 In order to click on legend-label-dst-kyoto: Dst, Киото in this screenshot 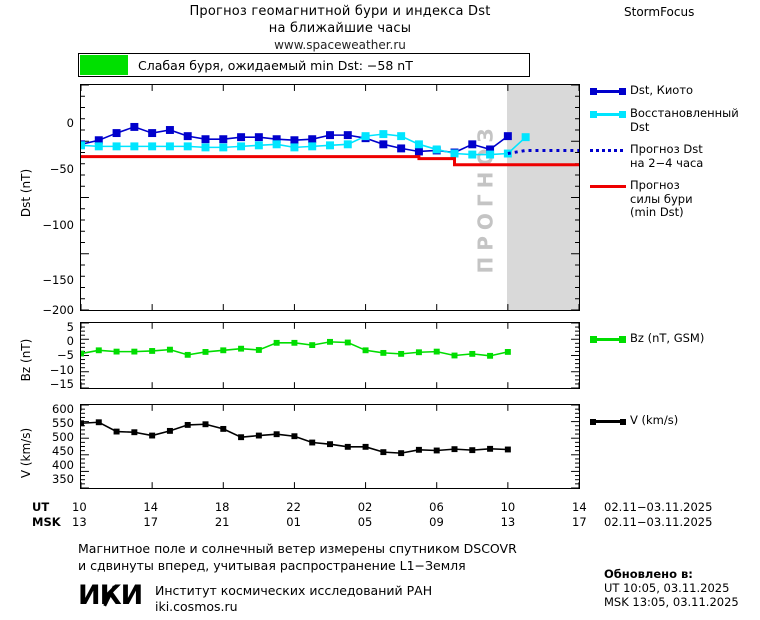, I will do `click(662, 90)`.